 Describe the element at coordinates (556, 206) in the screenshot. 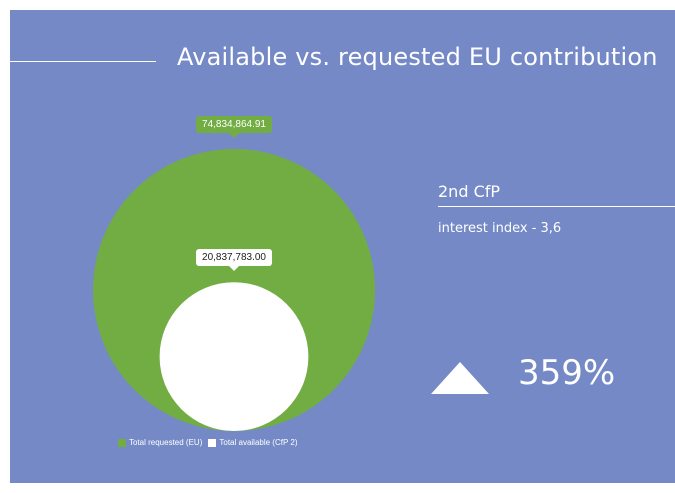

I see `cfp-divider` at that location.